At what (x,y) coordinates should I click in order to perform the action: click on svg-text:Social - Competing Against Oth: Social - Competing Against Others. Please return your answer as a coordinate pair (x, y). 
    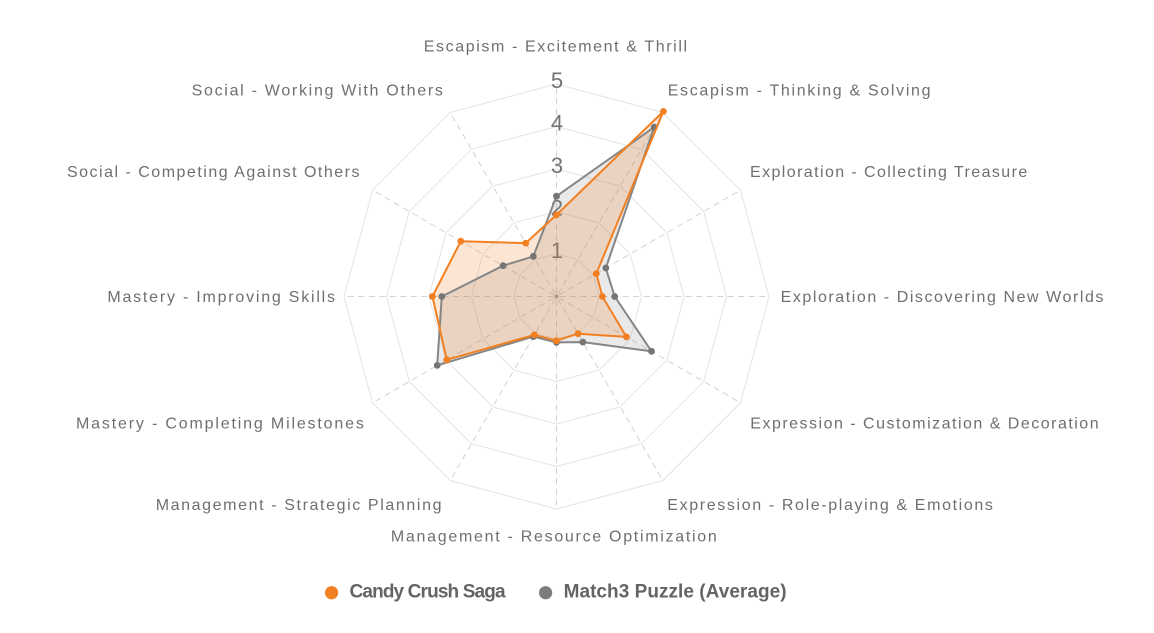
    Looking at the image, I should click on (214, 172).